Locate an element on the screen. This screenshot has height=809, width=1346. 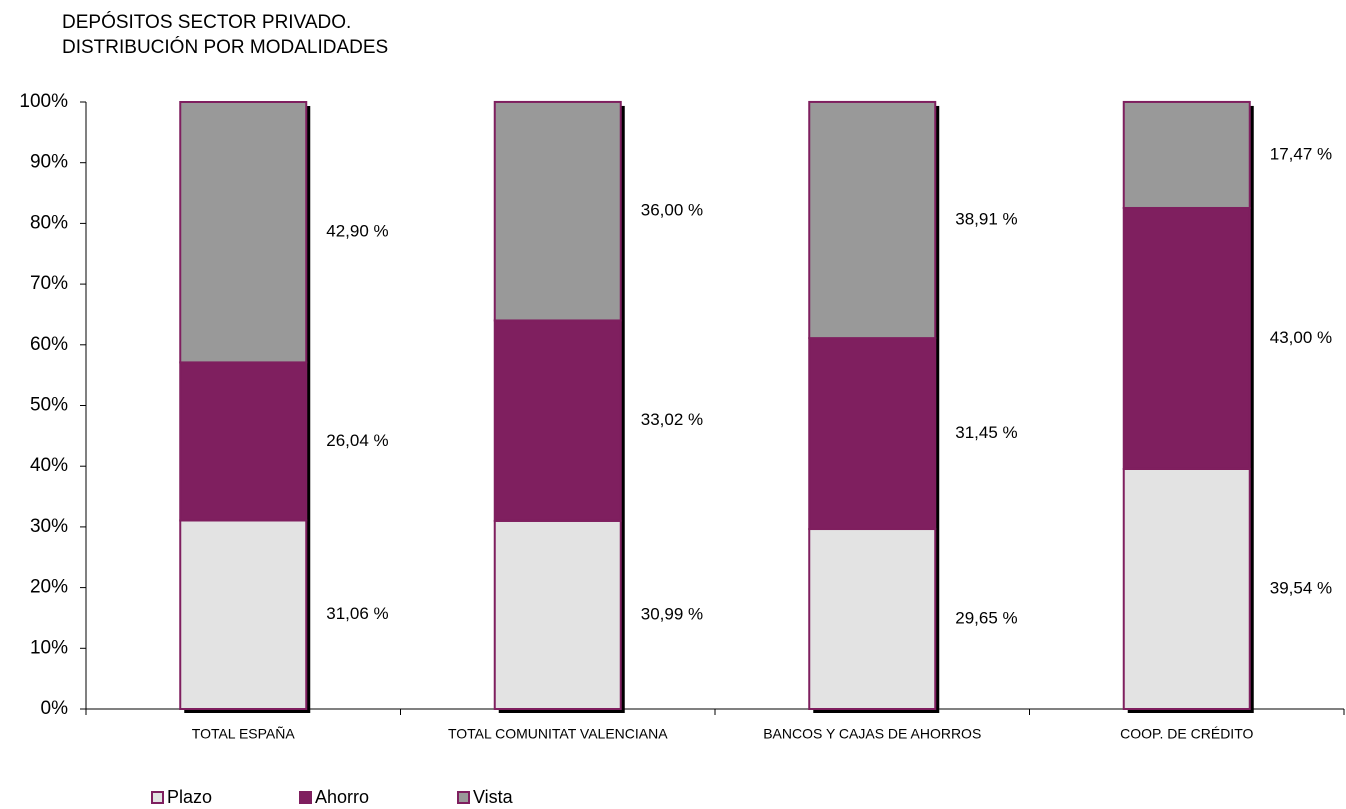
legend-label: Ahorro is located at coordinates (342, 797).